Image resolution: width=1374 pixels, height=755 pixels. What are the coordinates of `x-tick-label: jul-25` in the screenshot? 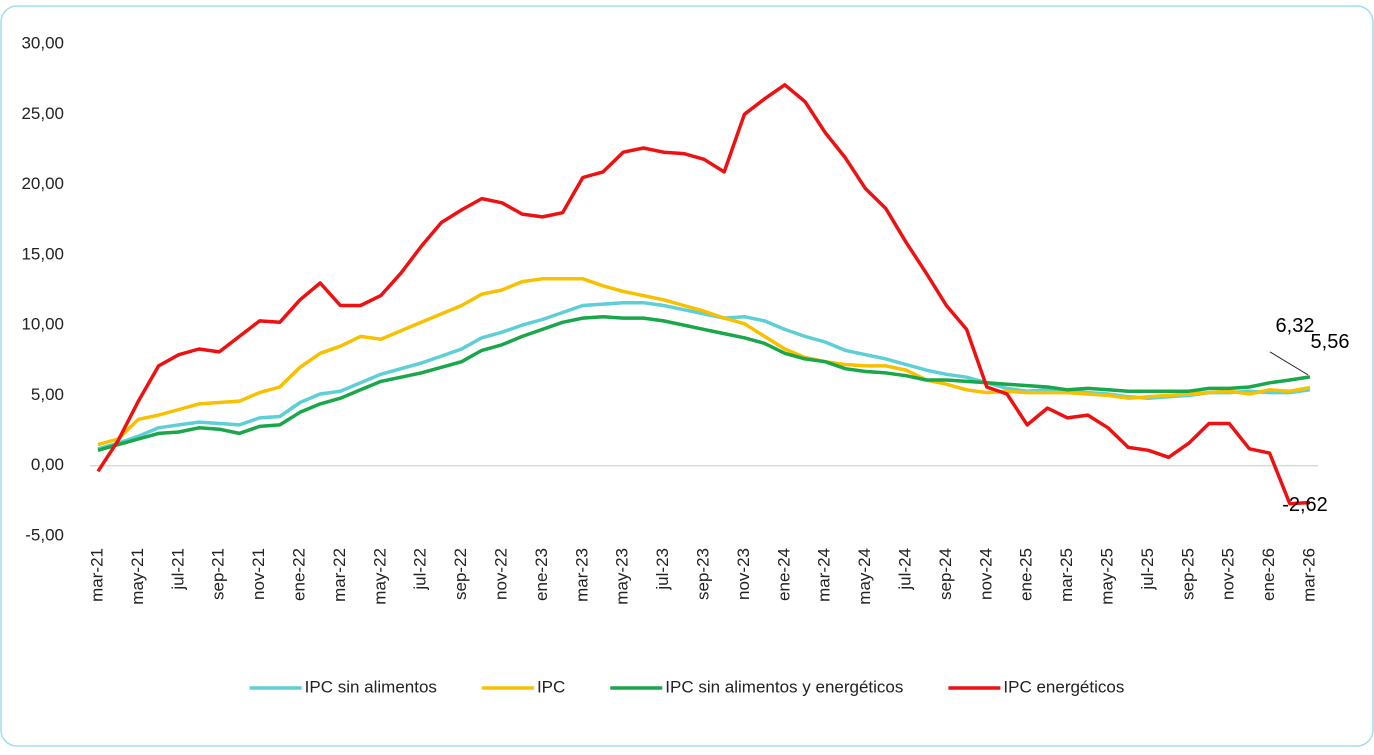 It's located at (1147, 569).